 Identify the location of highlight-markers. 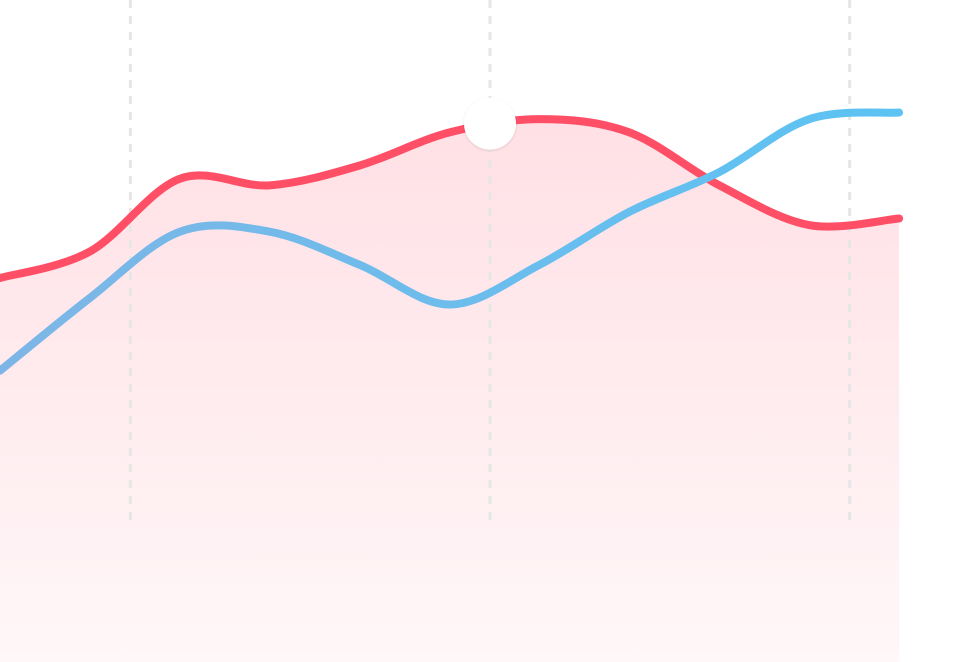
(490, 123).